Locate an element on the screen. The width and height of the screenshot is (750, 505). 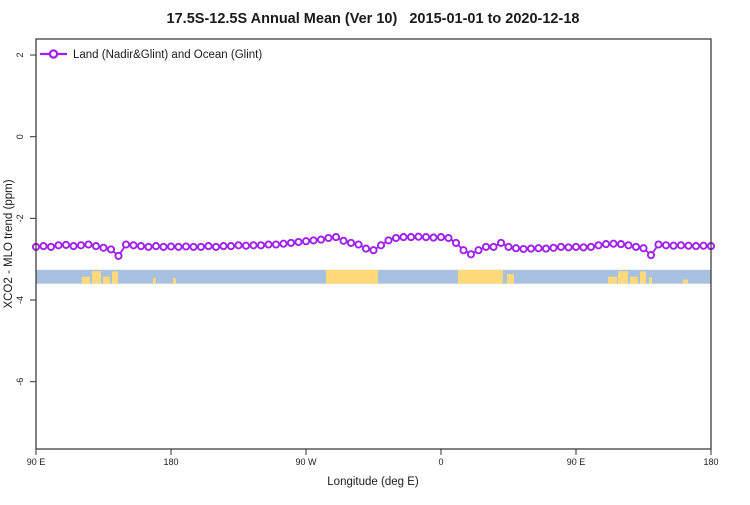
x-tick-label: 180 is located at coordinates (170, 462).